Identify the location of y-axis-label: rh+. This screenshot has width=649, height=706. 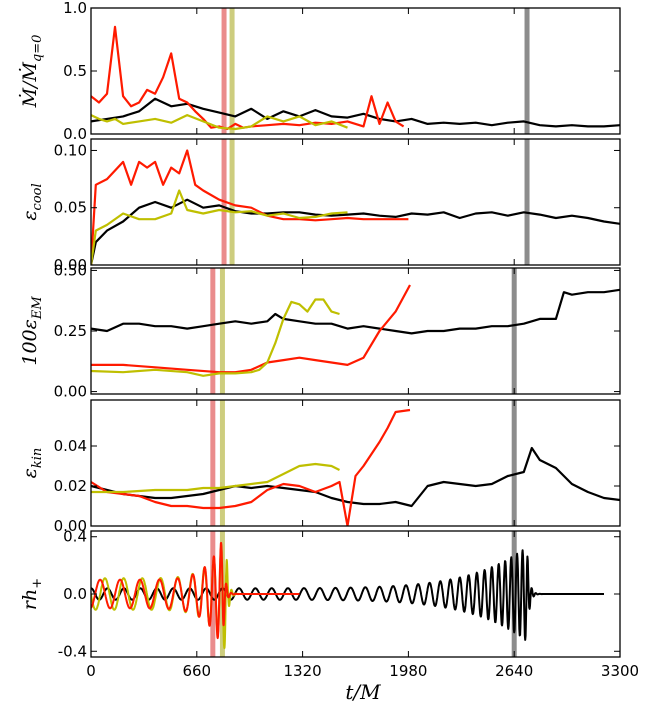
(32, 594).